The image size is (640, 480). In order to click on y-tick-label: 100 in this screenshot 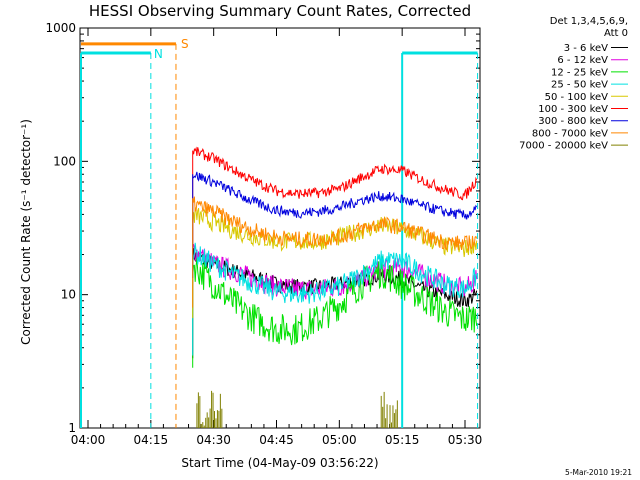, I will do `click(64, 161)`.